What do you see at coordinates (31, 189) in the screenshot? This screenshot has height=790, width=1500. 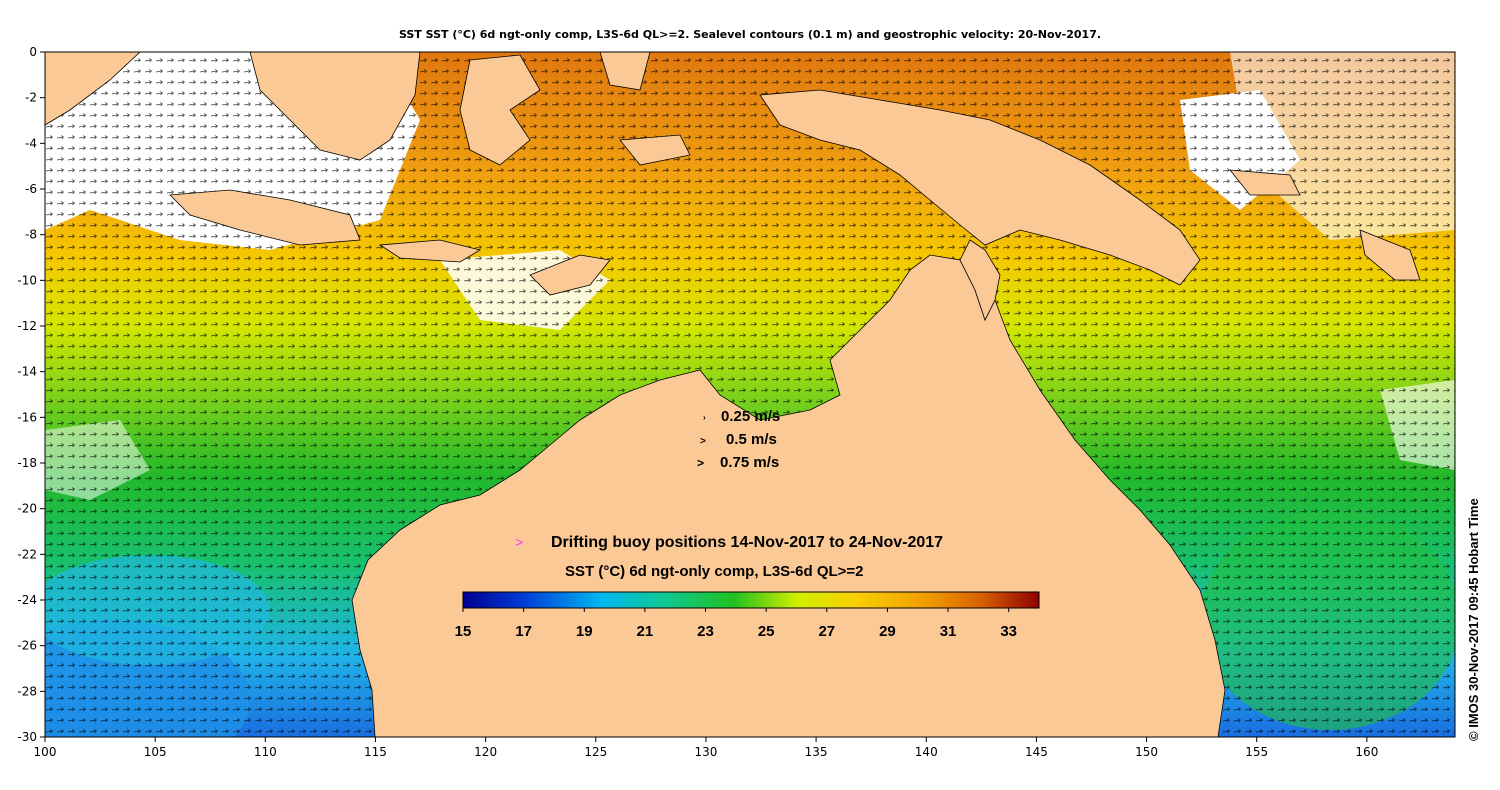 I see `y-tick-label: -6` at bounding box center [31, 189].